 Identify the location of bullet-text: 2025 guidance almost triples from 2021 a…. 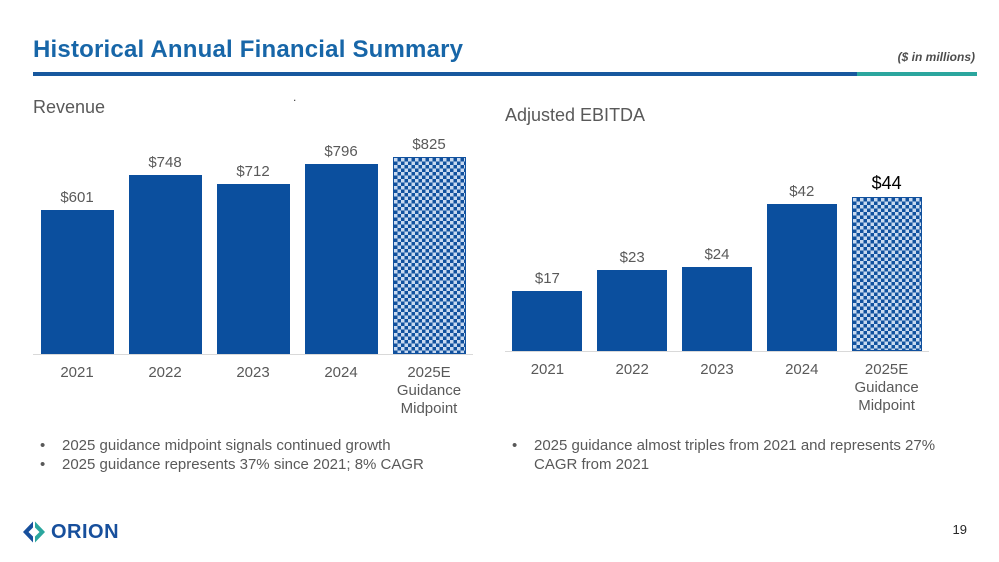
(735, 455).